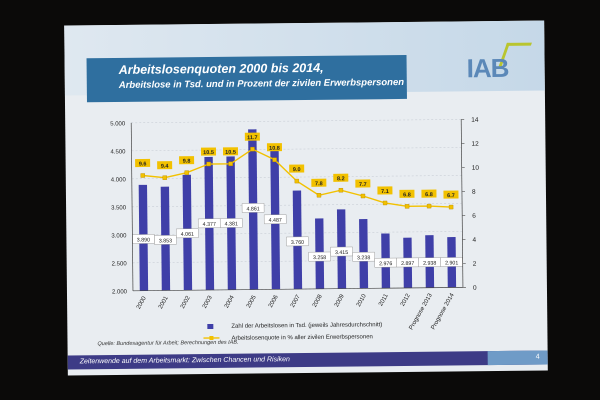 Image resolution: width=600 pixels, height=400 pixels. Describe the element at coordinates (120, 292) in the screenshot. I see `y-left-tick-label: 2.000` at that location.